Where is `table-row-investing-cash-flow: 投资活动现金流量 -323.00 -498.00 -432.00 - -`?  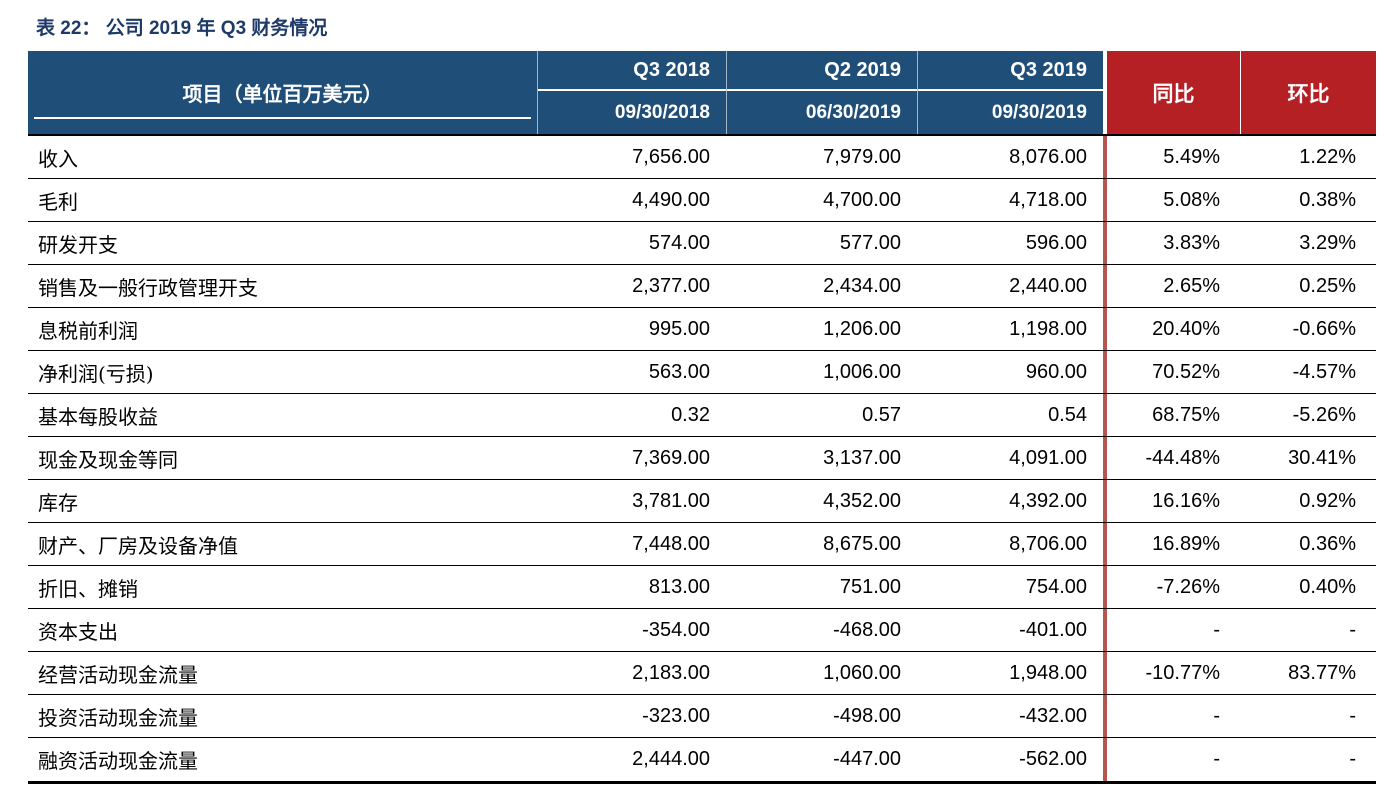
table-row-investing-cash-flow: 投资活动现金流量 -323.00 -498.00 -432.00 - - is located at coordinates (702, 716).